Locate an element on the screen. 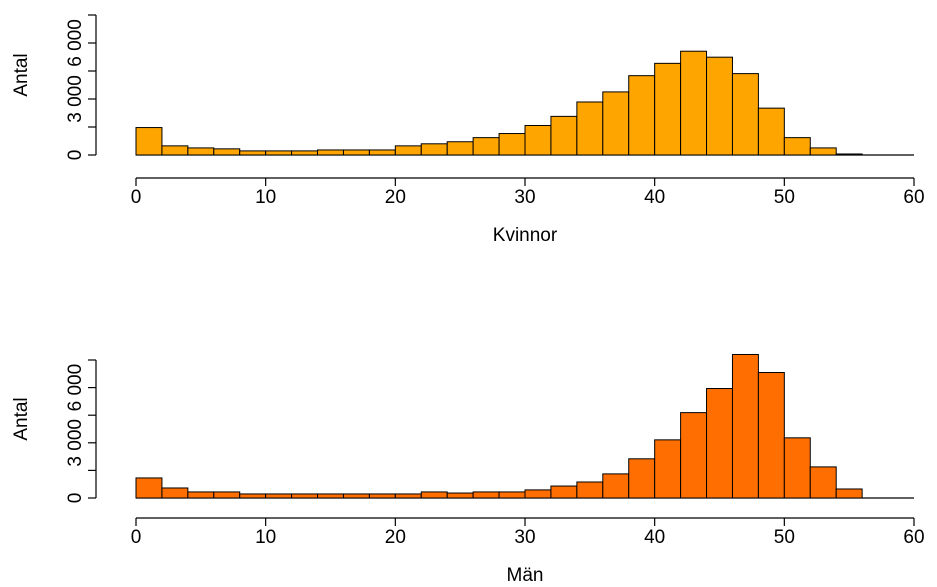 This screenshot has width=937, height=587. x-axis-label: Män is located at coordinates (525, 575).